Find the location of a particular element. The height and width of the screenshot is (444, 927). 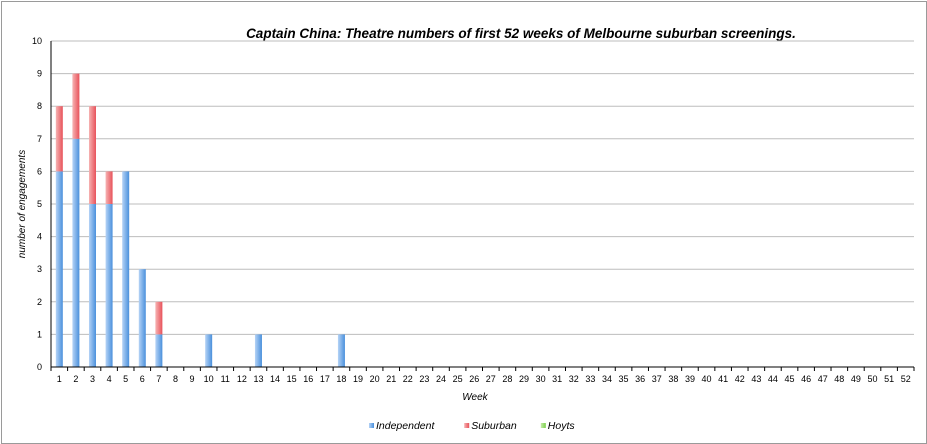

x-tick-label: 10 is located at coordinates (209, 379).